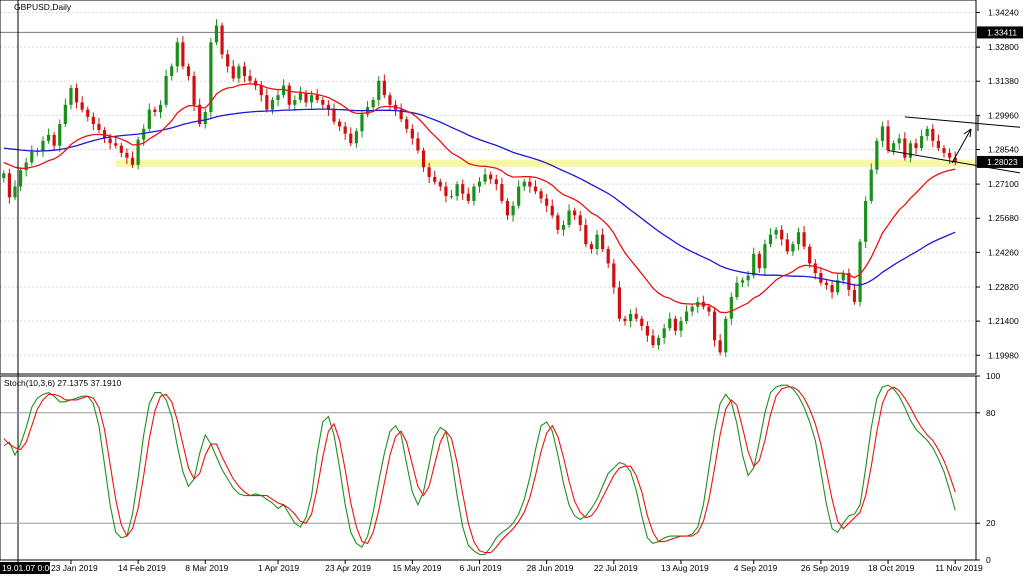 The height and width of the screenshot is (581, 1024). What do you see at coordinates (891, 568) in the screenshot?
I see `time-tick-label: 18 Oct 2019` at bounding box center [891, 568].